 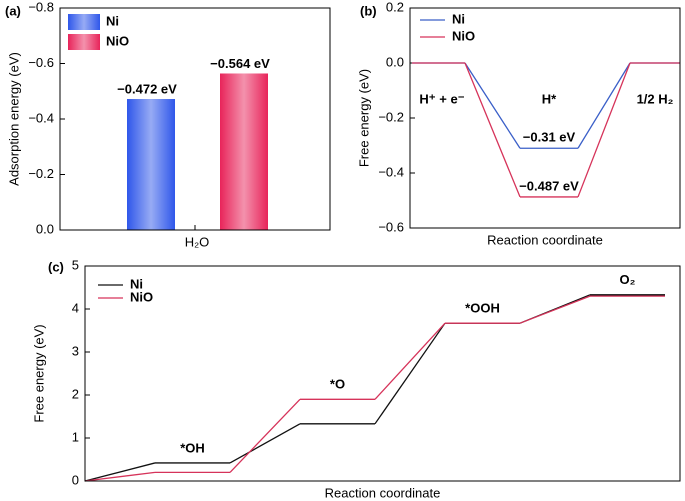 What do you see at coordinates (549, 98) in the screenshot?
I see `category-label: H*` at bounding box center [549, 98].